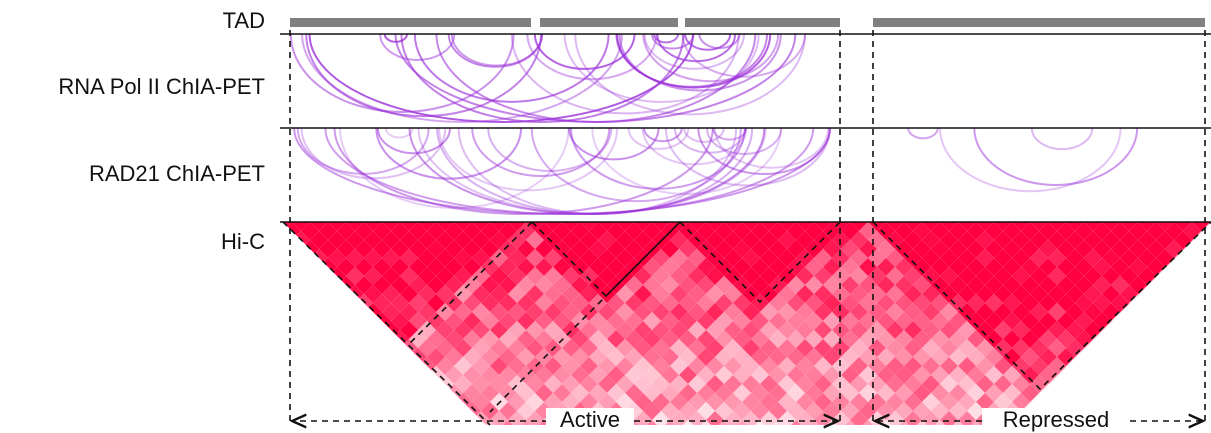 Image resolution: width=1211 pixels, height=433 pixels. Describe the element at coordinates (177, 173) in the screenshot. I see `track-label: RAD21 ChIA-PET` at that location.